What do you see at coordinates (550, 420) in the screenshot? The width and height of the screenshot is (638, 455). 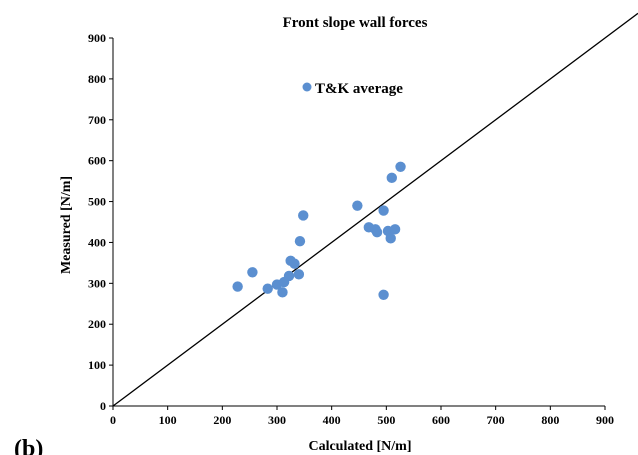 I see `x-tick-label: 800` at bounding box center [550, 420].